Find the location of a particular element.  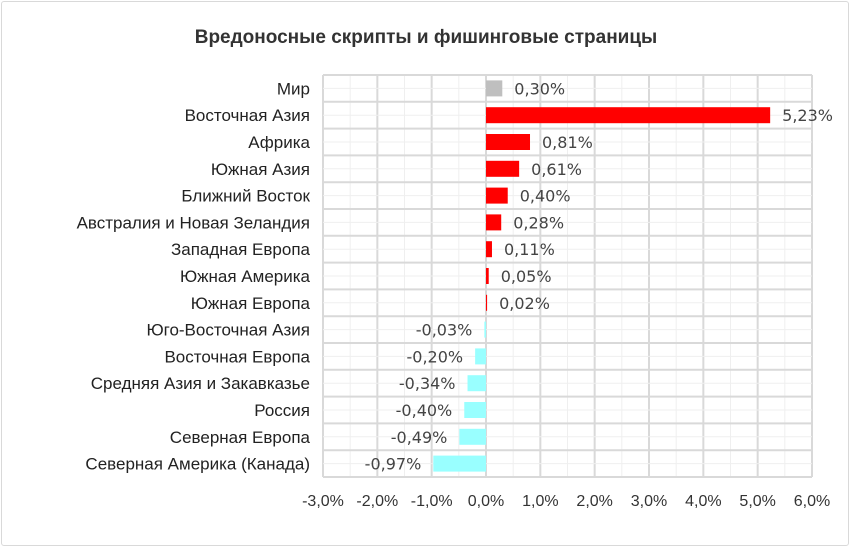

category-label: Африка is located at coordinates (279, 142).